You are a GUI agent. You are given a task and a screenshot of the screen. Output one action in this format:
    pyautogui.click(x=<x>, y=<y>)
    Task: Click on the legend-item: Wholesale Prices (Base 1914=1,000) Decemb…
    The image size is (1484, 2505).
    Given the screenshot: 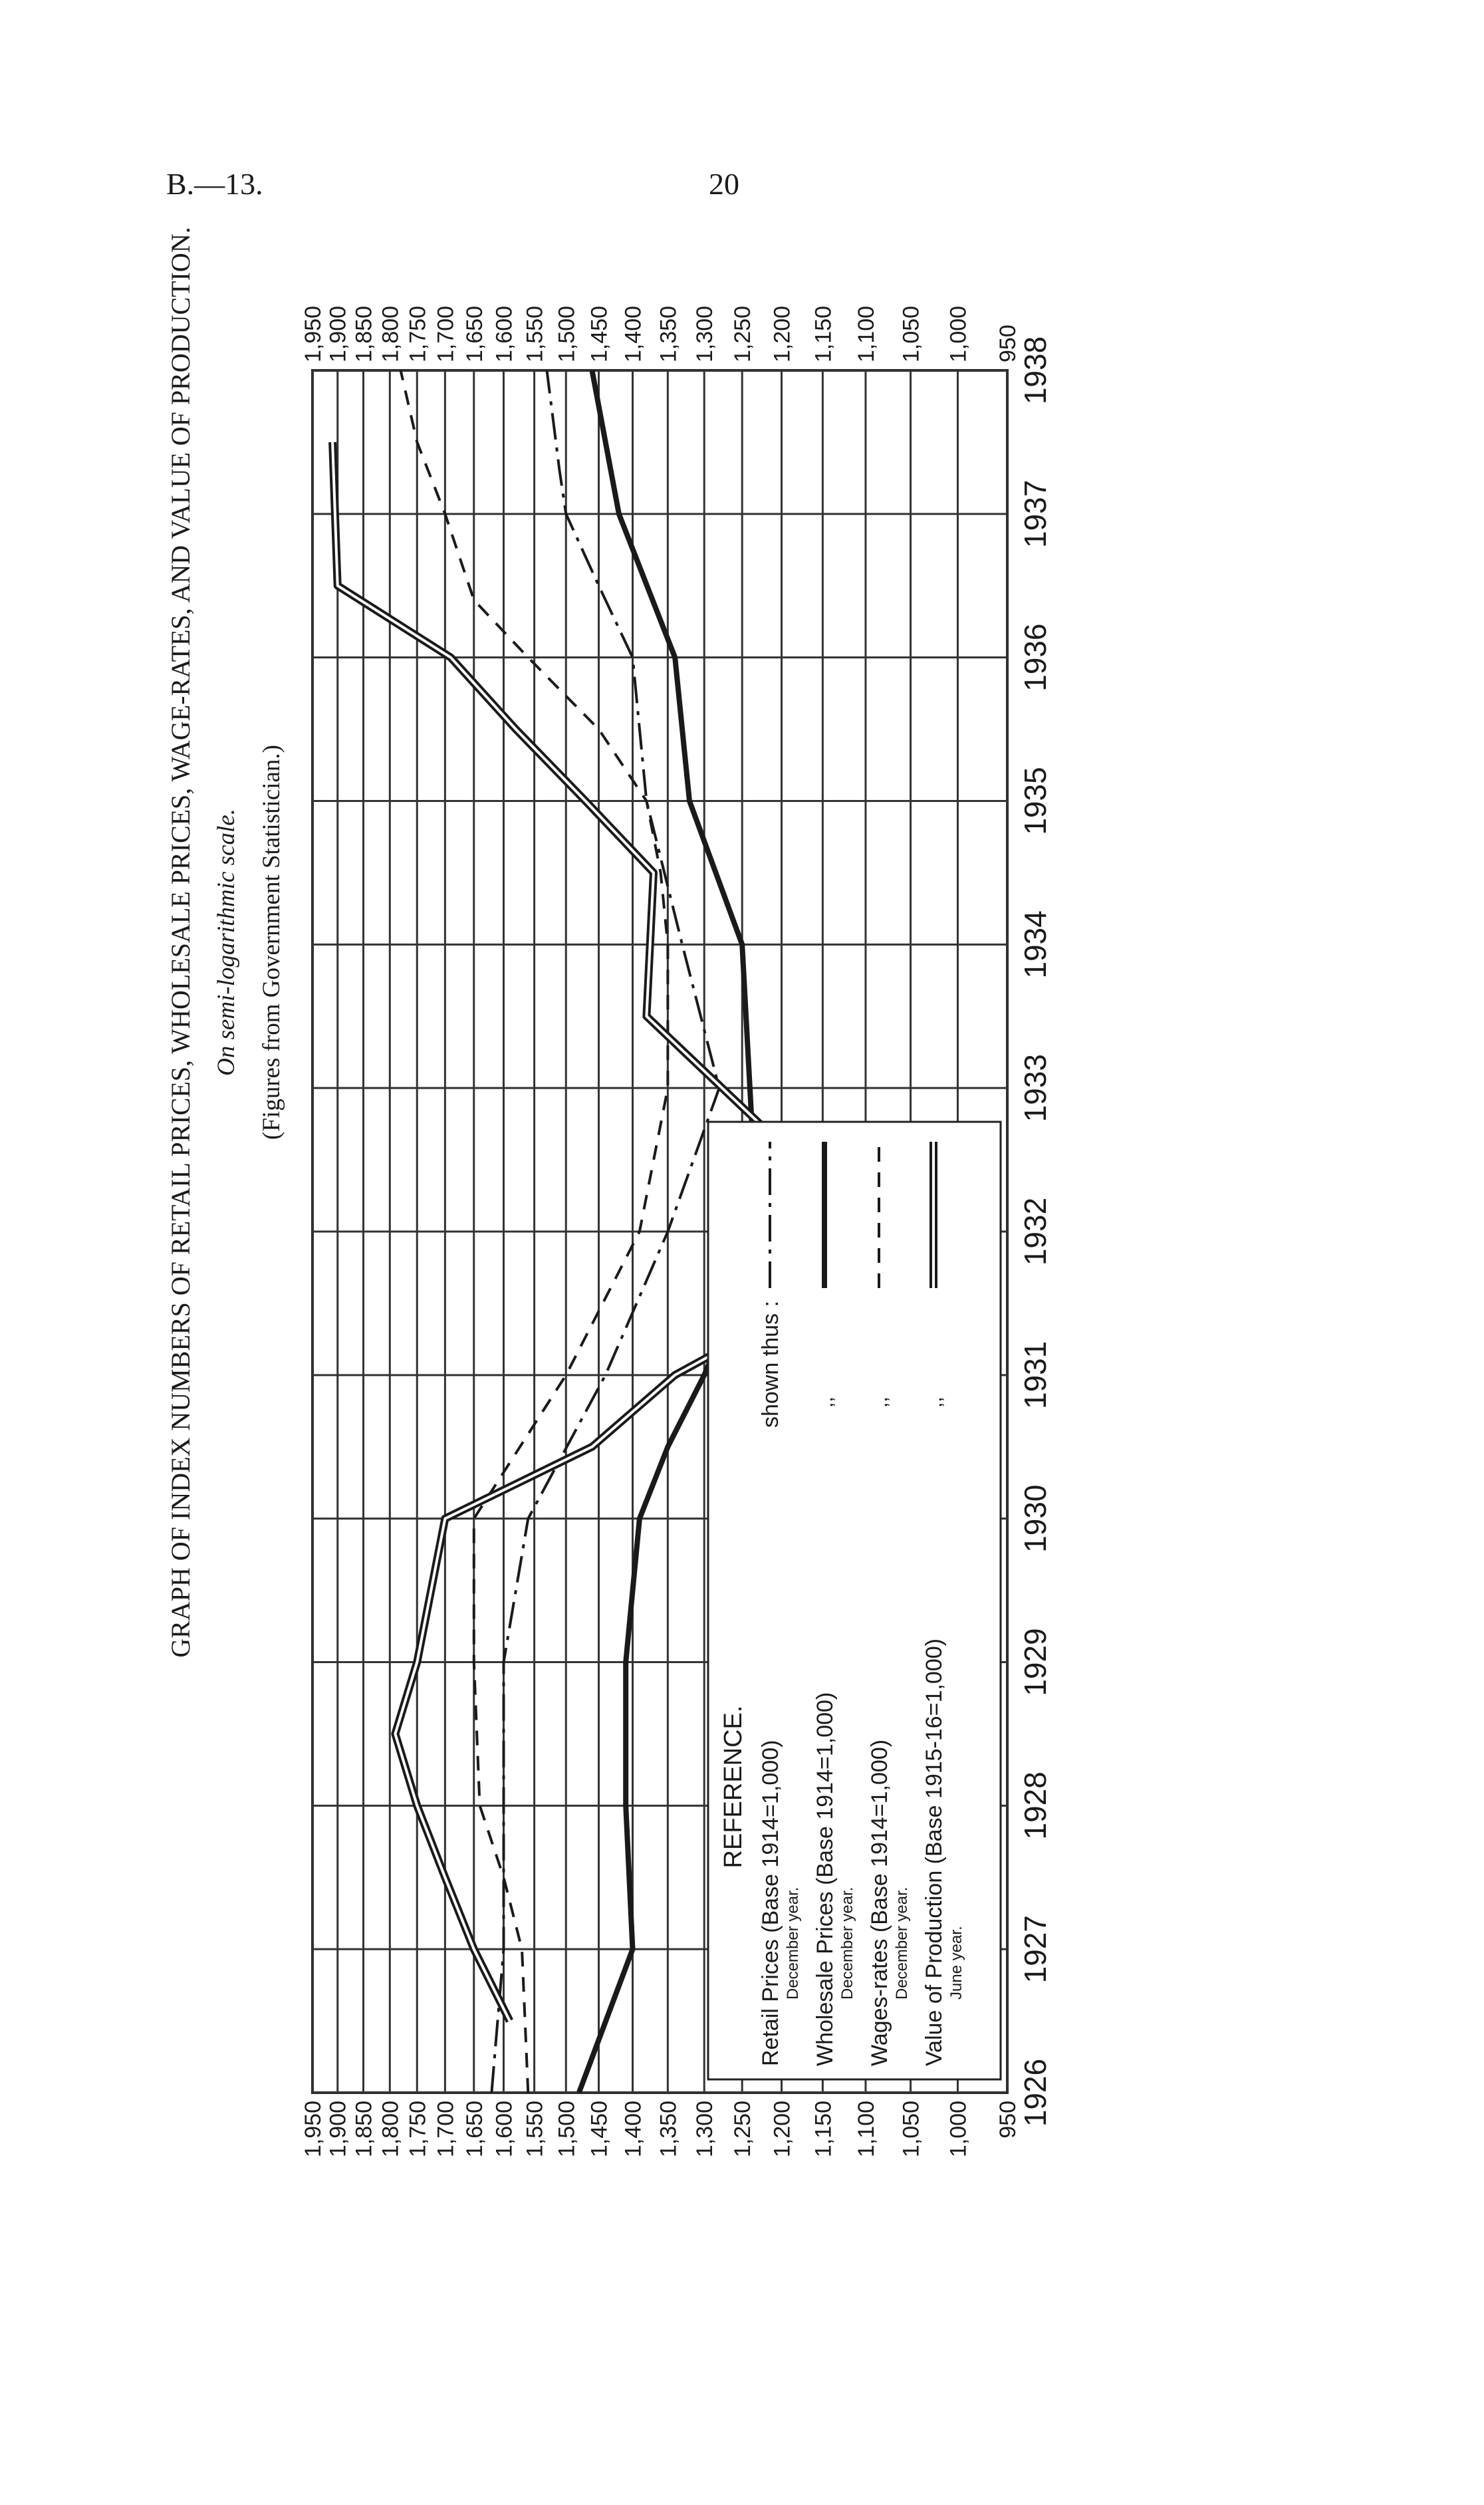 What is the action you would take?
    pyautogui.click(x=834, y=1604)
    